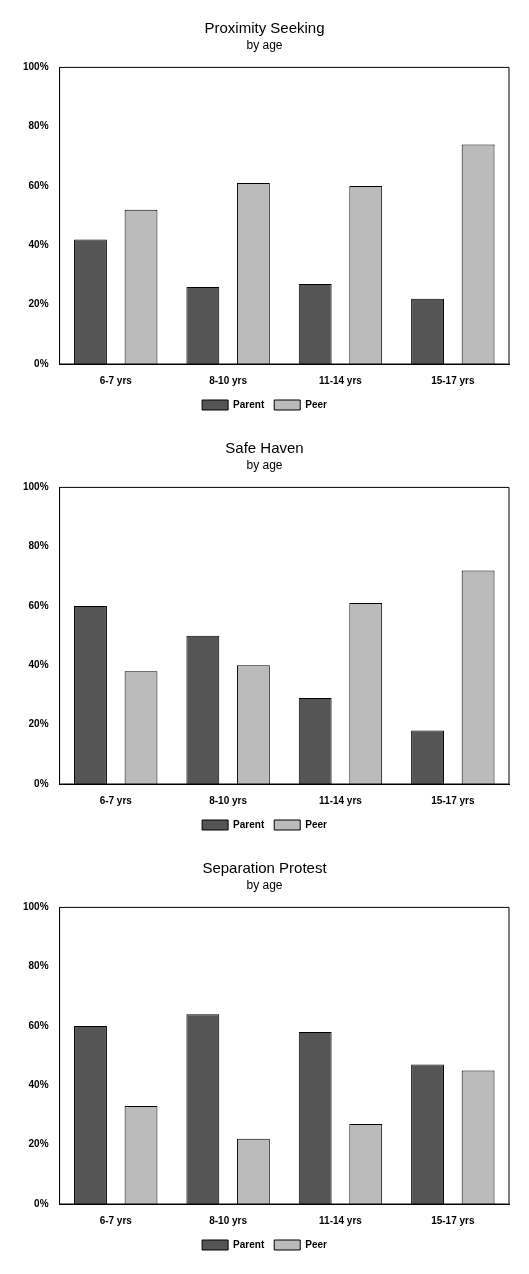  Describe the element at coordinates (264, 28) in the screenshot. I see `chart-title: Proximity Seeking` at that location.